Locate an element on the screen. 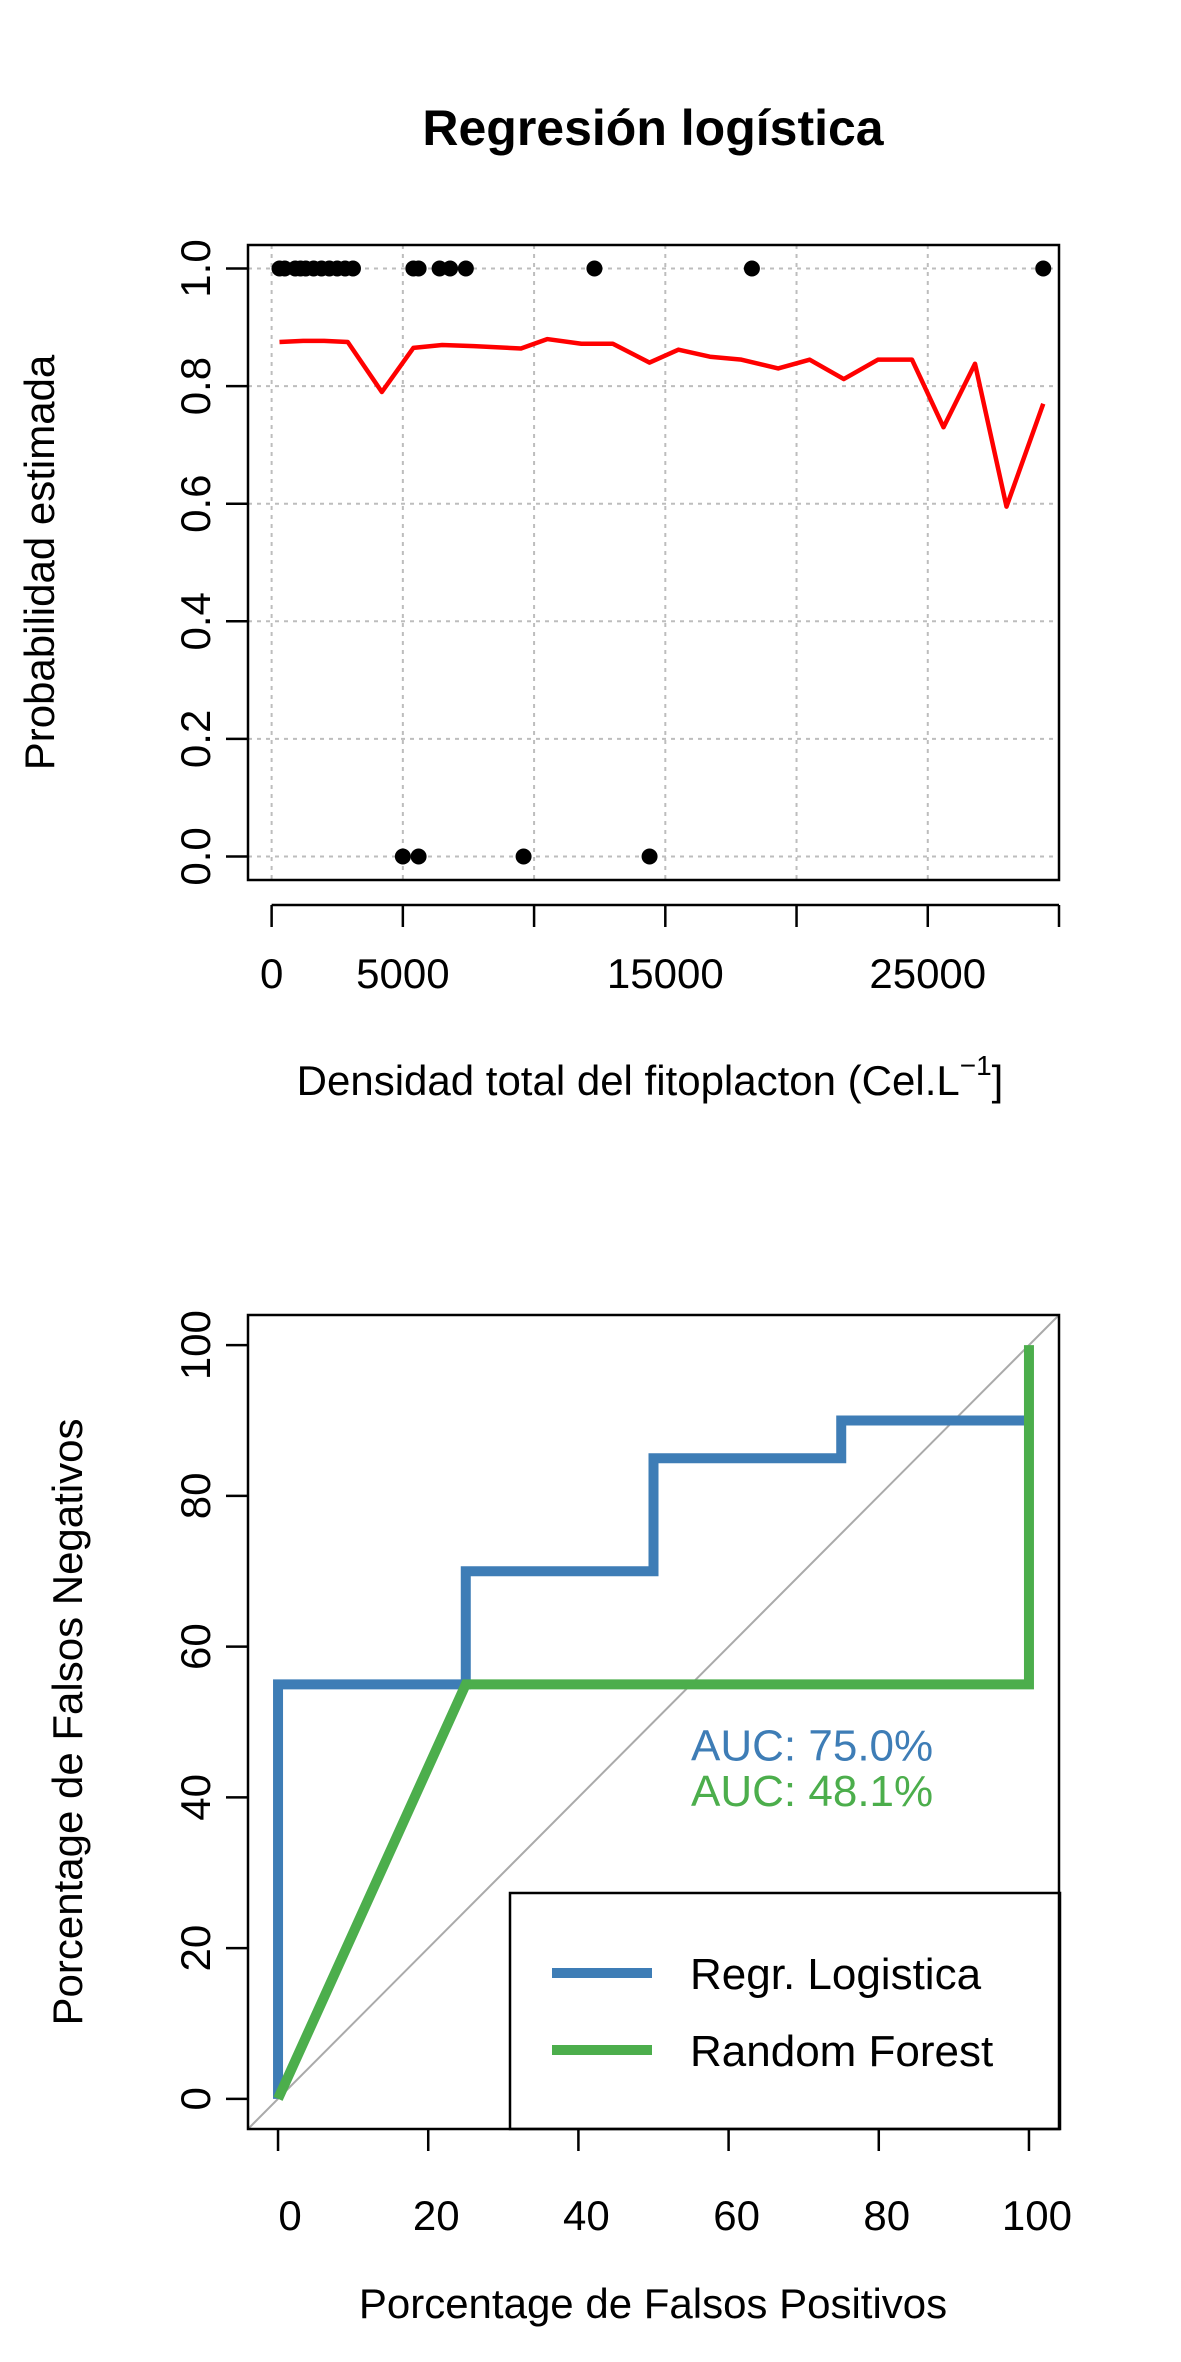 This screenshot has width=1181, height=2362. x-axis-label-end: ] is located at coordinates (998, 1080).